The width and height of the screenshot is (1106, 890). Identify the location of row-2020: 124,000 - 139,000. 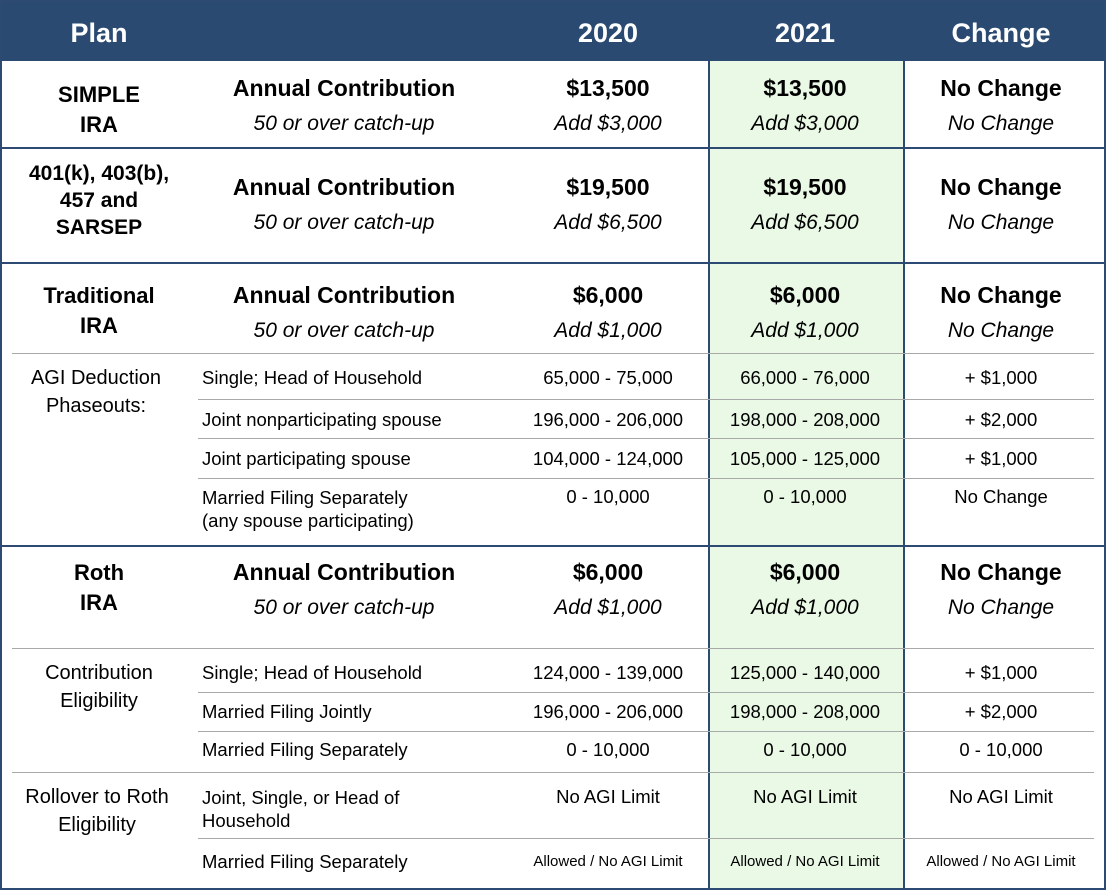
(608, 672).